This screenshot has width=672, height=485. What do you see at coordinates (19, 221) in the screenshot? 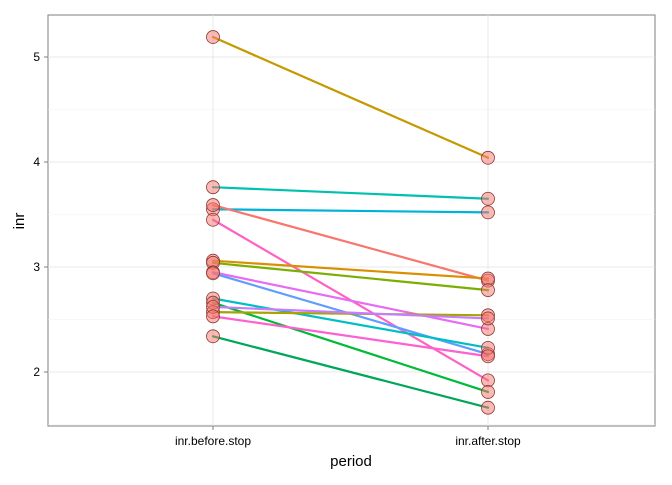
I see `y-axis-label: inr` at bounding box center [19, 221].